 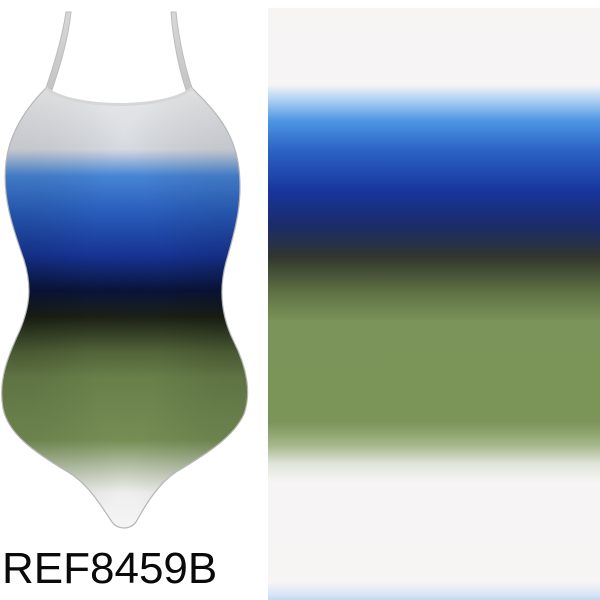 I want to click on reference-code: REF8459B, so click(x=110, y=568).